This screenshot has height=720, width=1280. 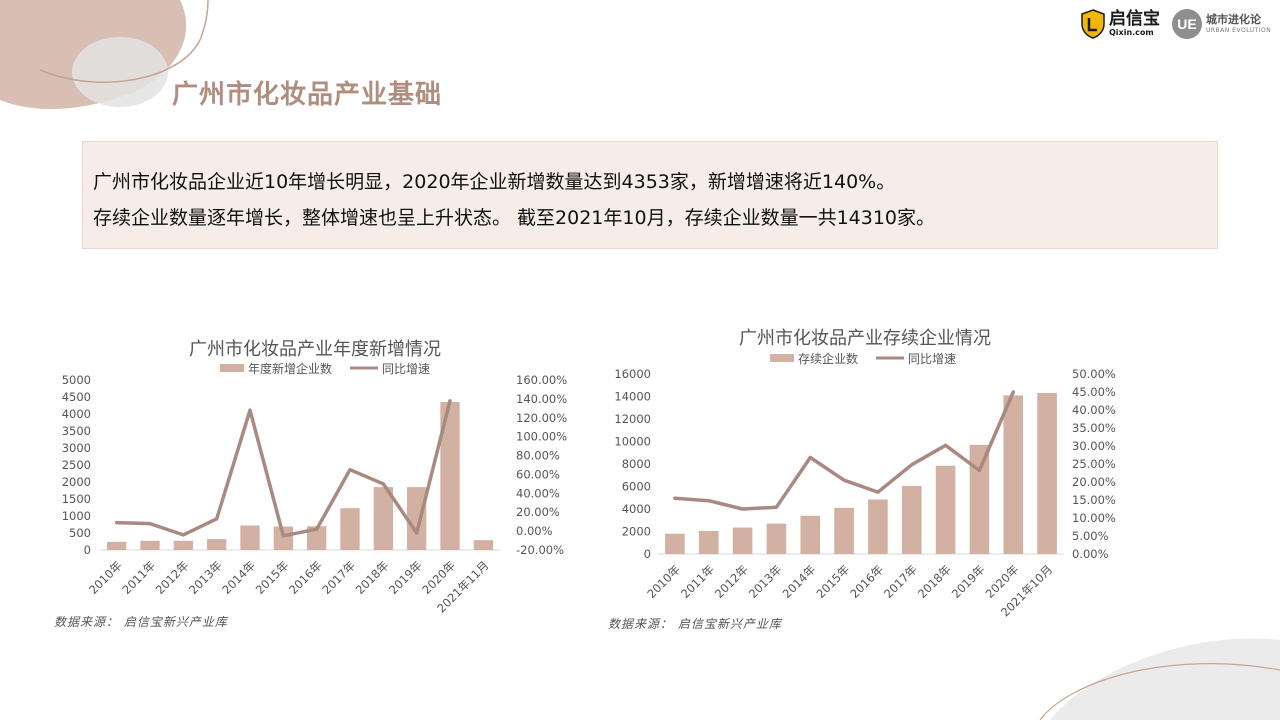 I want to click on y-right-tick-label: 30.00%, so click(x=1094, y=446).